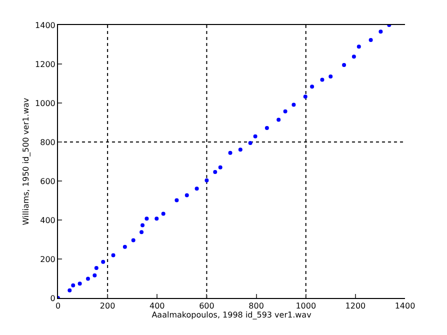 The width and height of the screenshot is (447, 335). I want to click on x-tick-label: 600, so click(206, 306).